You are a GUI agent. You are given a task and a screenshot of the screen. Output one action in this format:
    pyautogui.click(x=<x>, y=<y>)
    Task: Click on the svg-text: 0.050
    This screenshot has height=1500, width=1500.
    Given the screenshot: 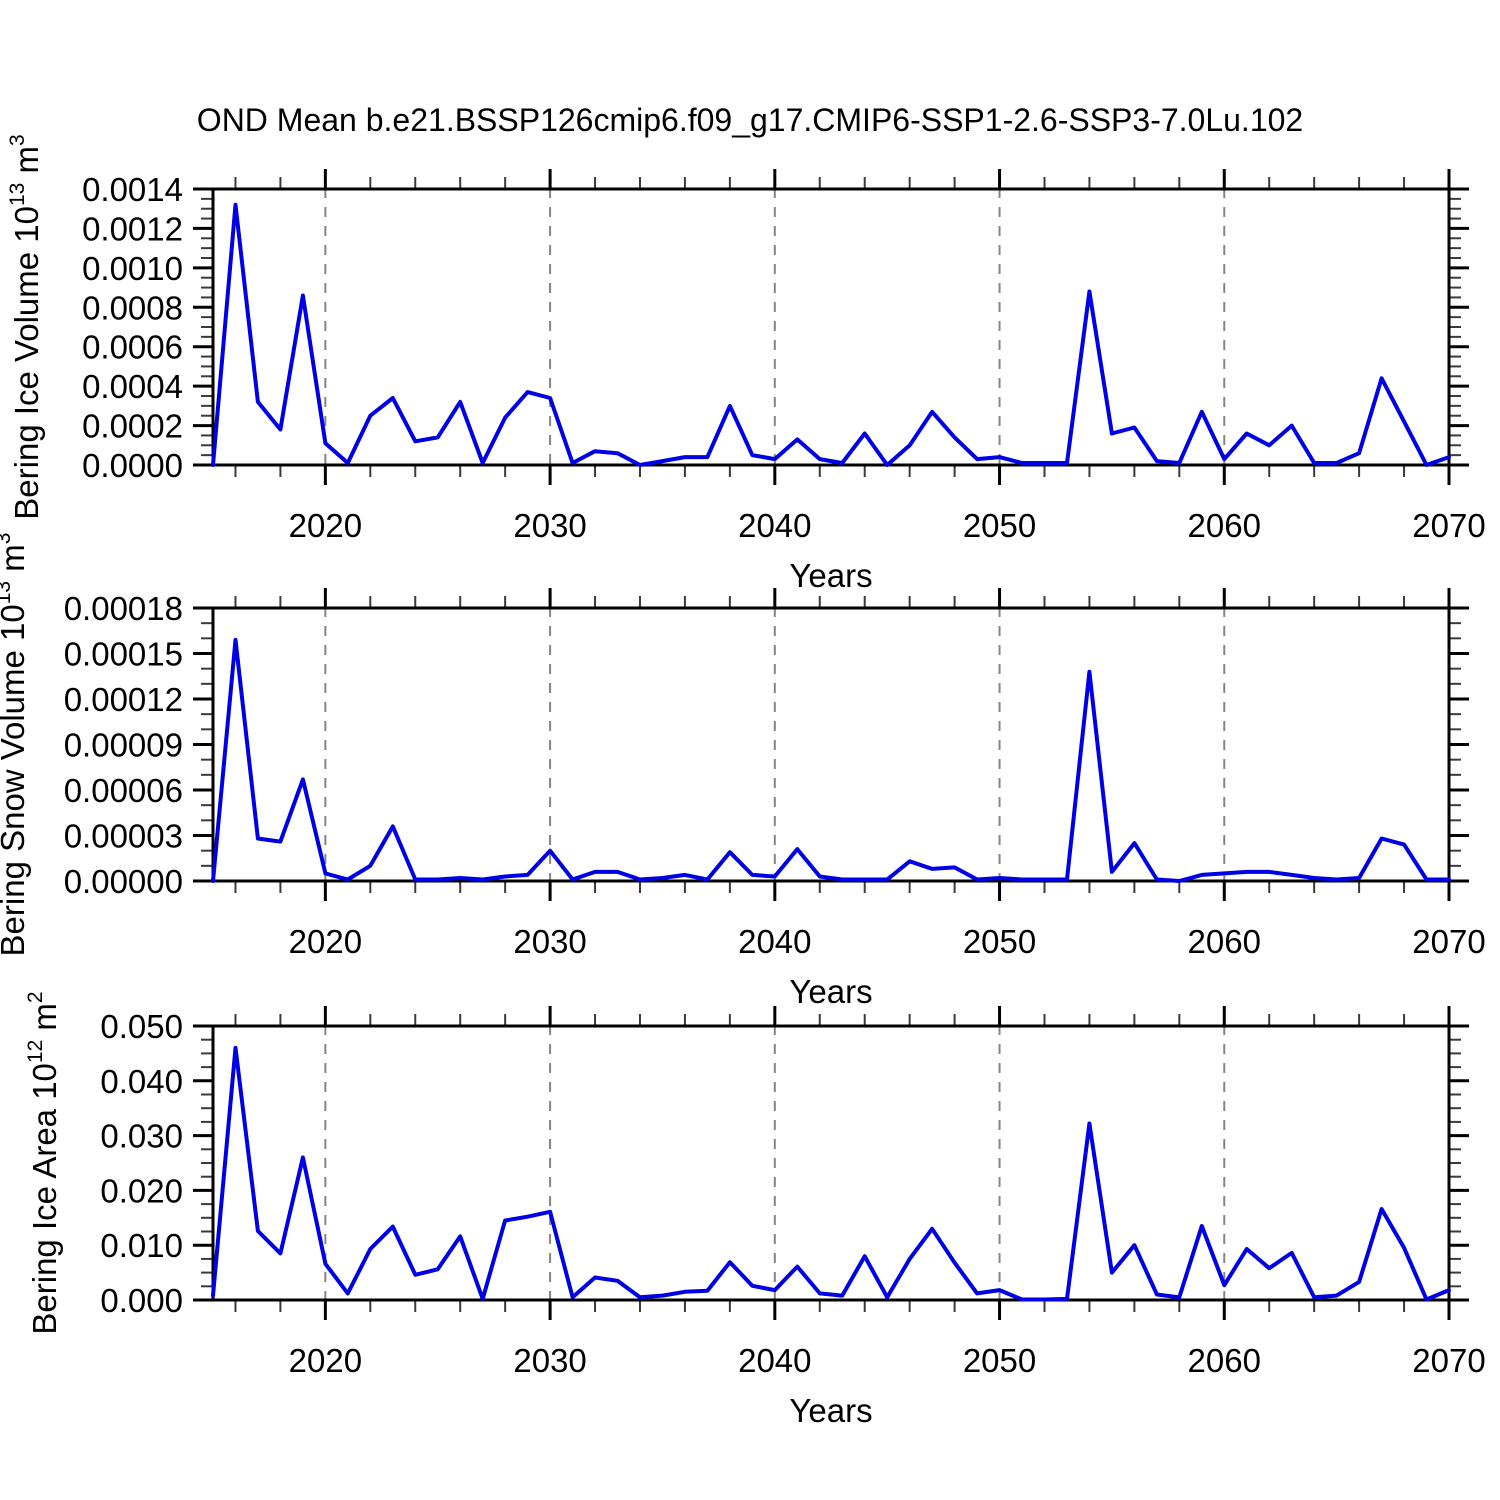 What is the action you would take?
    pyautogui.click(x=141, y=1026)
    